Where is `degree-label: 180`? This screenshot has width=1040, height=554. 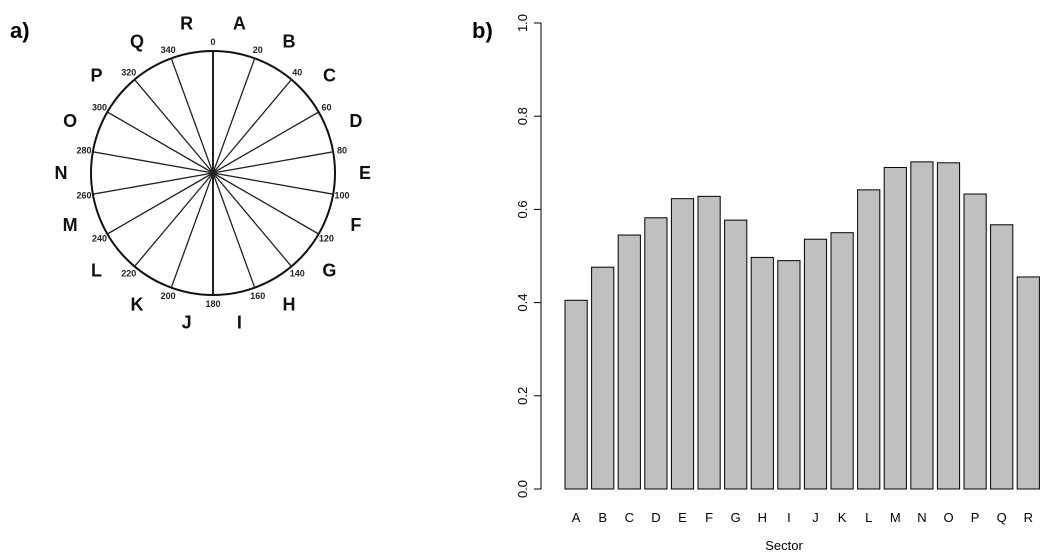
degree-label: 180 is located at coordinates (212, 304).